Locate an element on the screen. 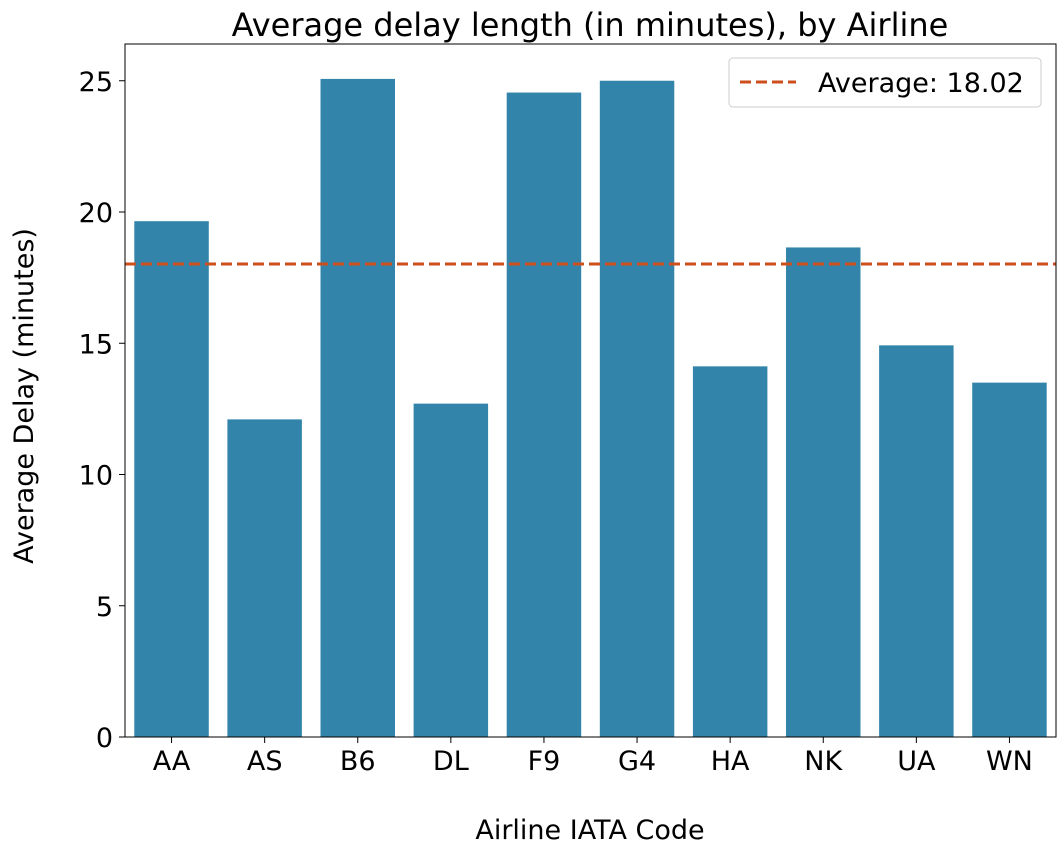  legend: Average: 18.02 is located at coordinates (885, 82).